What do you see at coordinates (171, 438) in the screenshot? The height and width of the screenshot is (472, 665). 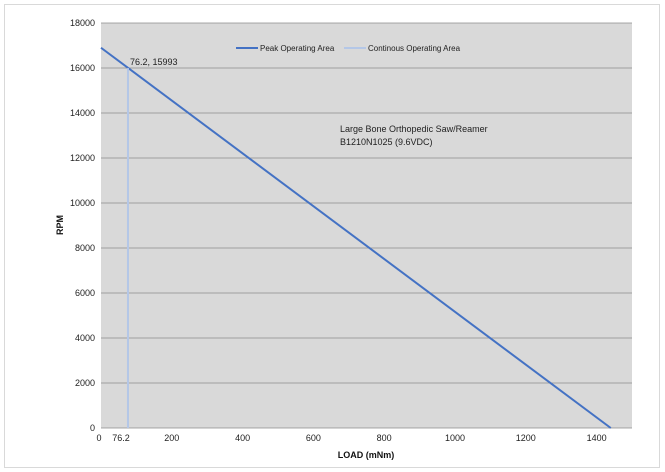 I see `x-tick-label: 200` at bounding box center [171, 438].